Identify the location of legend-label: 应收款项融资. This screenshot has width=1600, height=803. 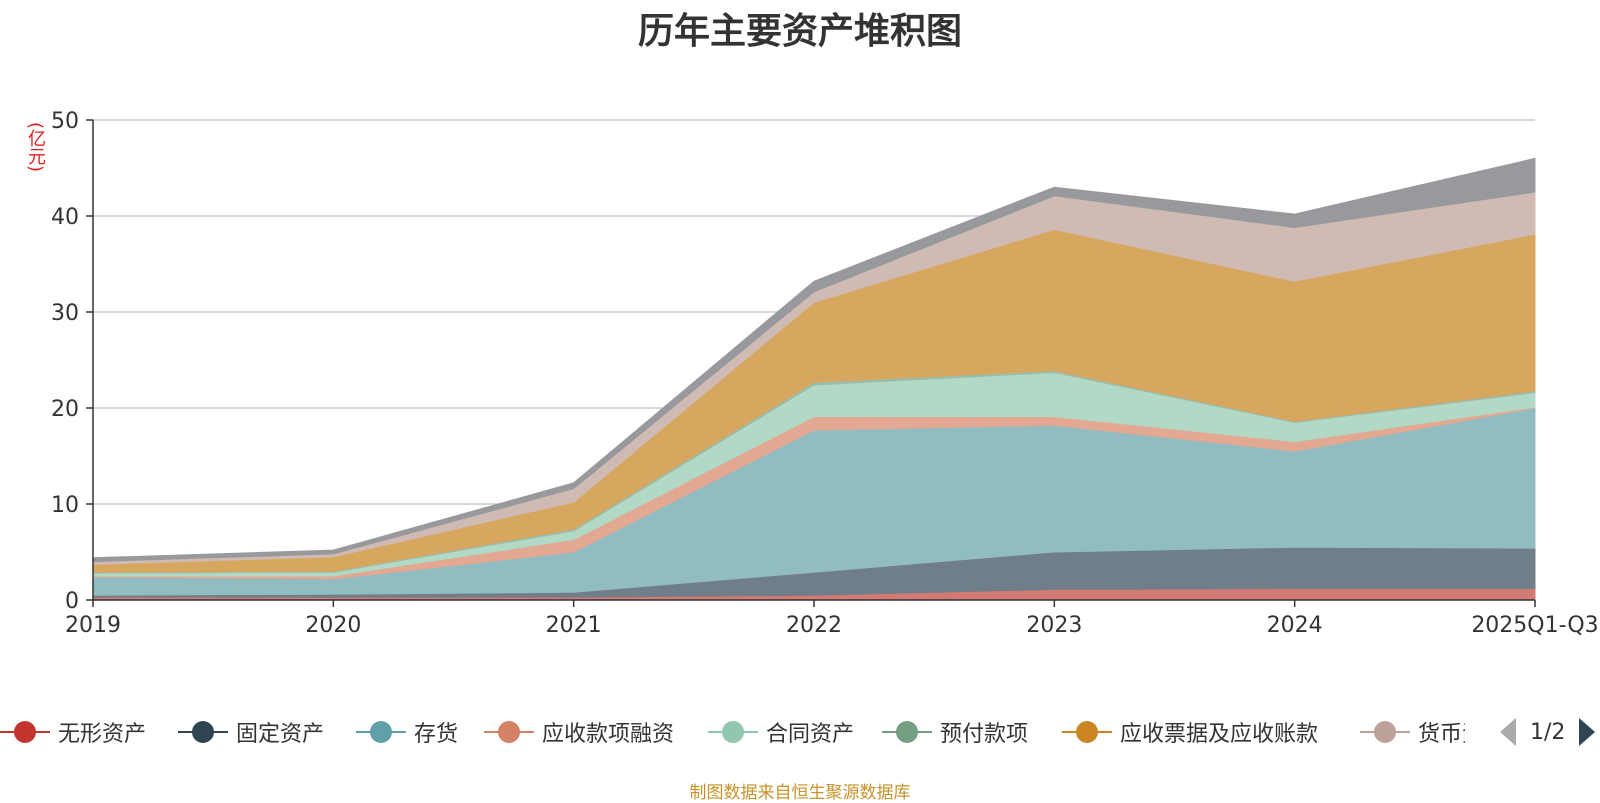
(608, 734).